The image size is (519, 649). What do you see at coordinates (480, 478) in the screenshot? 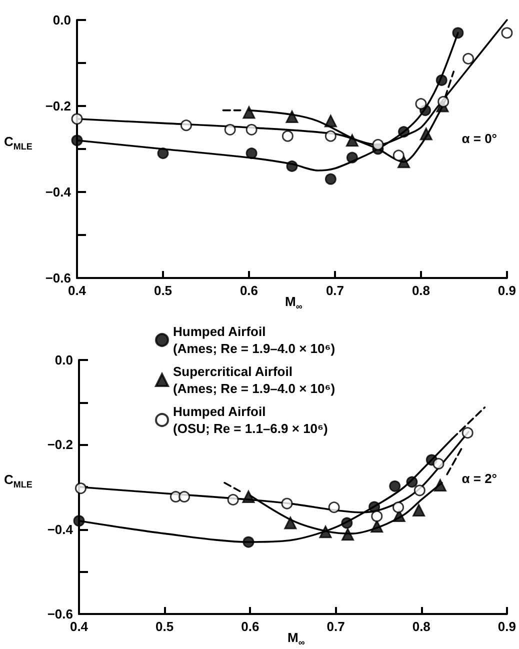
I see `annotation: α = 2°` at bounding box center [480, 478].